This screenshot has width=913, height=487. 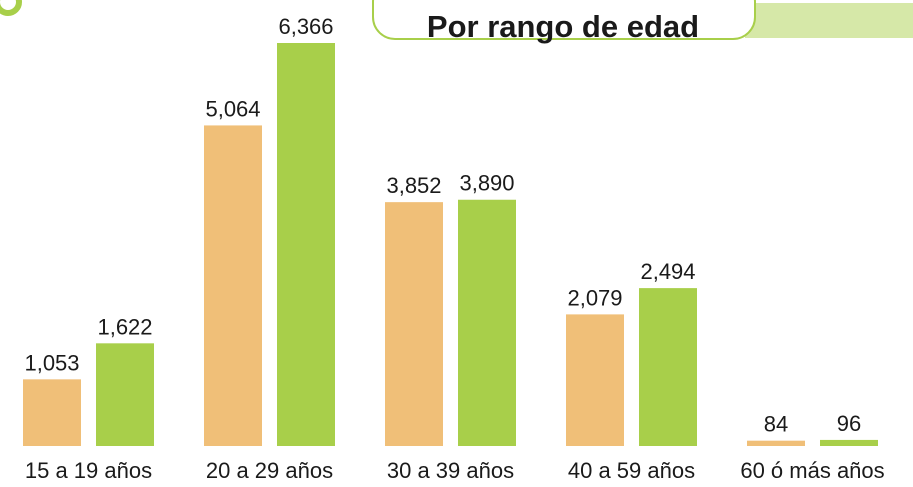 What do you see at coordinates (413, 185) in the screenshot?
I see `value-label: 3,852` at bounding box center [413, 185].